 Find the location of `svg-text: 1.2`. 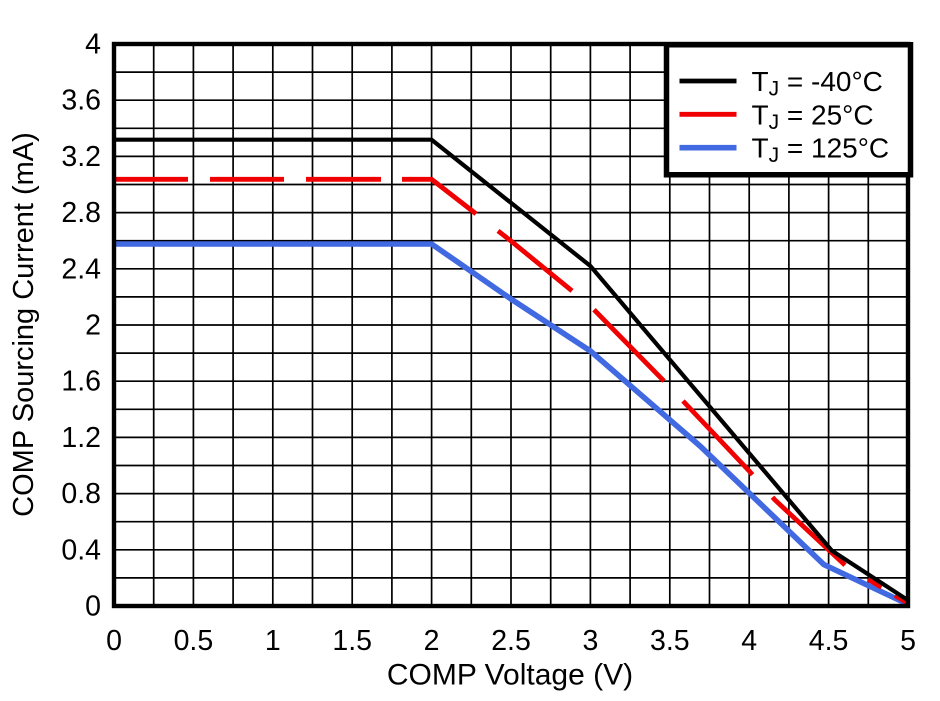

svg-text: 1.2 is located at coordinates (81, 438).